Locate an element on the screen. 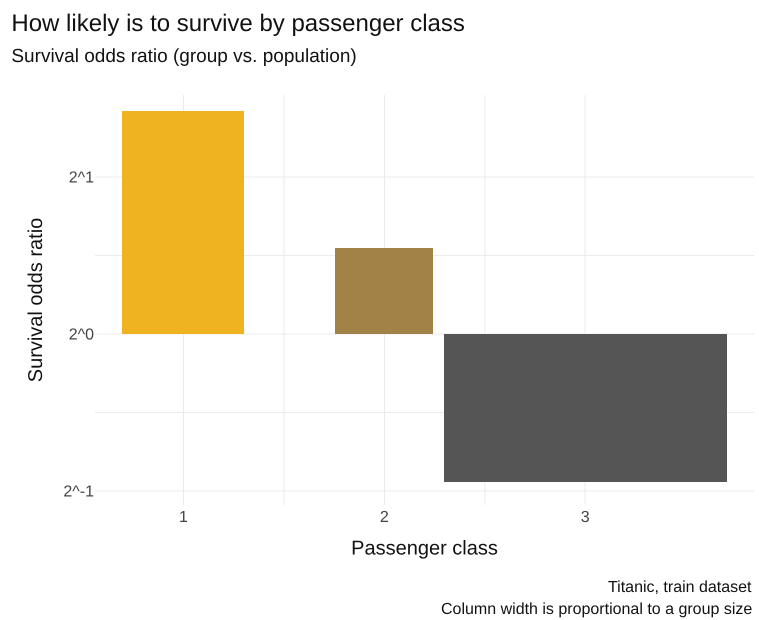 Image resolution: width=759 pixels, height=620 pixels. text: Column width is proportional to a group size is located at coordinates (596, 609).